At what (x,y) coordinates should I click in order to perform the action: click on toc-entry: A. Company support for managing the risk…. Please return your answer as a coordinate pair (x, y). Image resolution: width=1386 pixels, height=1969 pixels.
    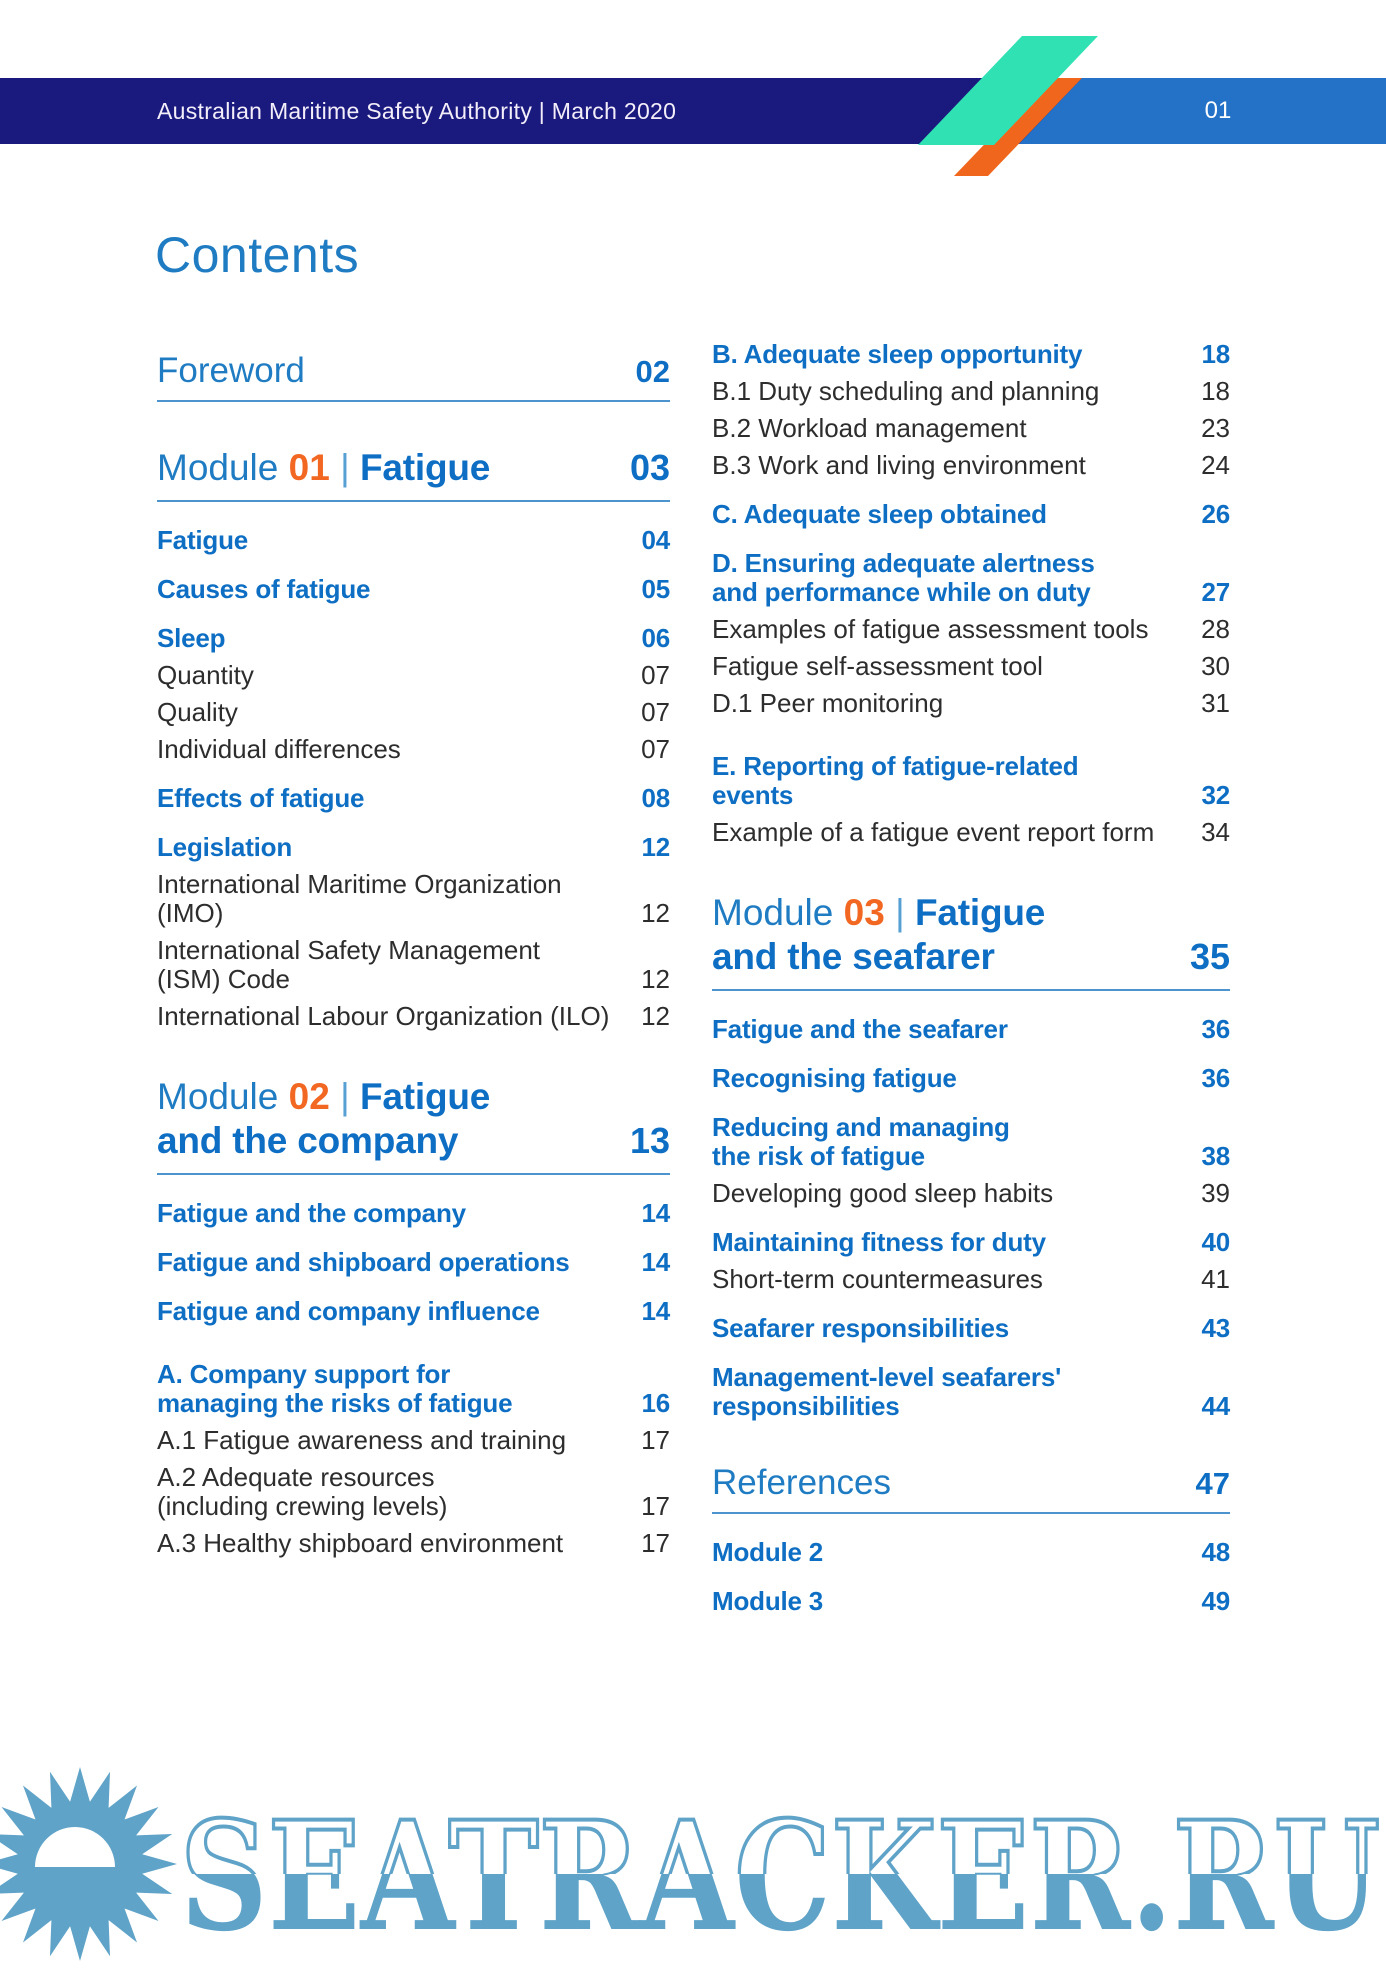
    Looking at the image, I should click on (413, 1389).